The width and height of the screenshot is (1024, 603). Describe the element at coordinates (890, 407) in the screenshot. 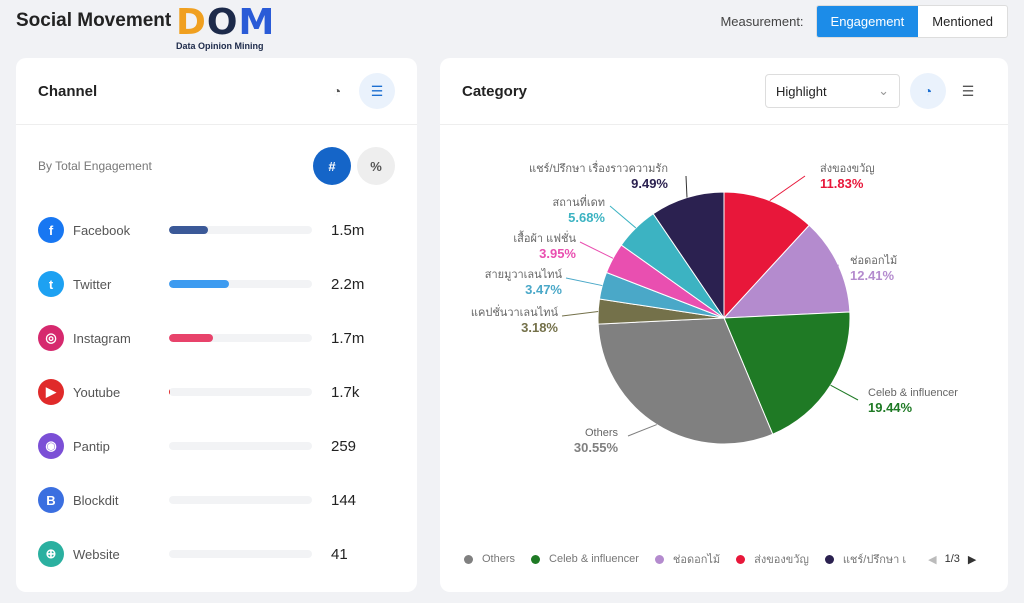

I see `slice-percent: 19.44%` at that location.